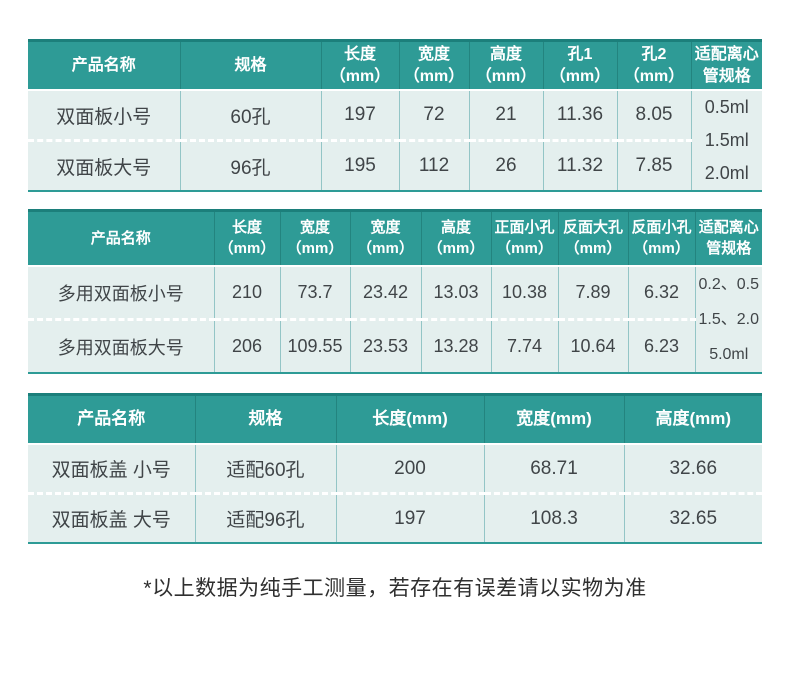 The height and width of the screenshot is (673, 790). I want to click on value-cell: 195, so click(359, 166).